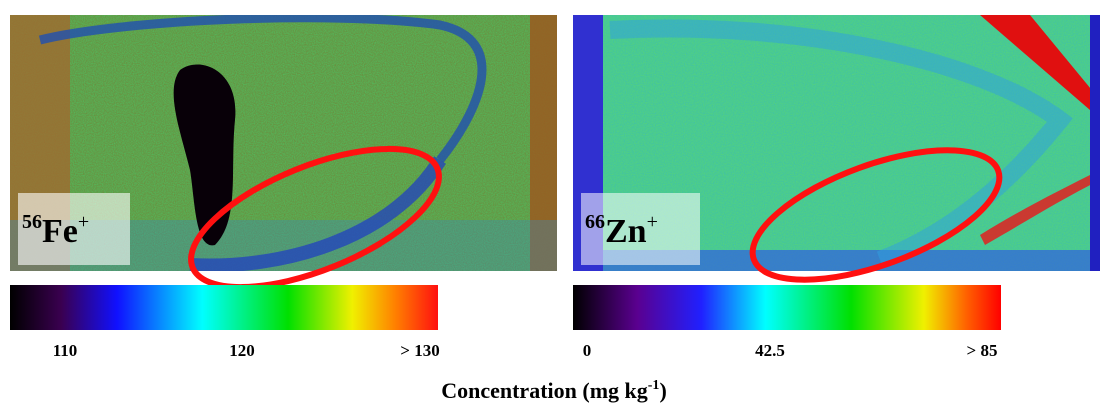  Describe the element at coordinates (32, 222) in the screenshot. I see `mass-number: 56` at that location.